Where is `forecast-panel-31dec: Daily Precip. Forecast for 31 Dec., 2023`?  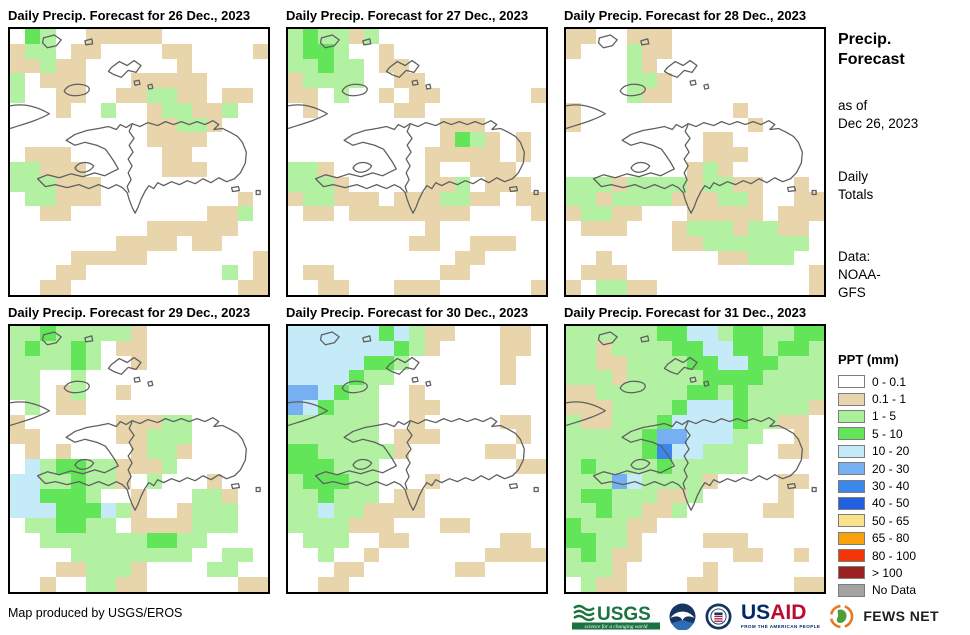 forecast-panel-31dec: Daily Precip. Forecast for 31 Dec., 2023 is located at coordinates (696, 449).